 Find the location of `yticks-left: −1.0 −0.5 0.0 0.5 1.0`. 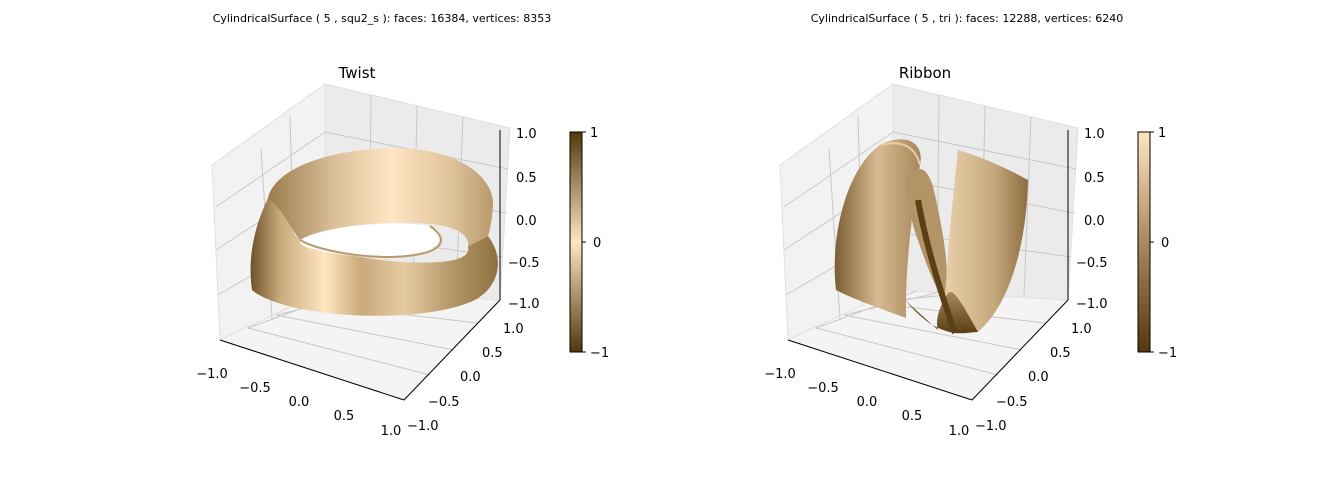

yticks-left: −1.0 −0.5 0.0 0.5 1.0 is located at coordinates (465, 378).